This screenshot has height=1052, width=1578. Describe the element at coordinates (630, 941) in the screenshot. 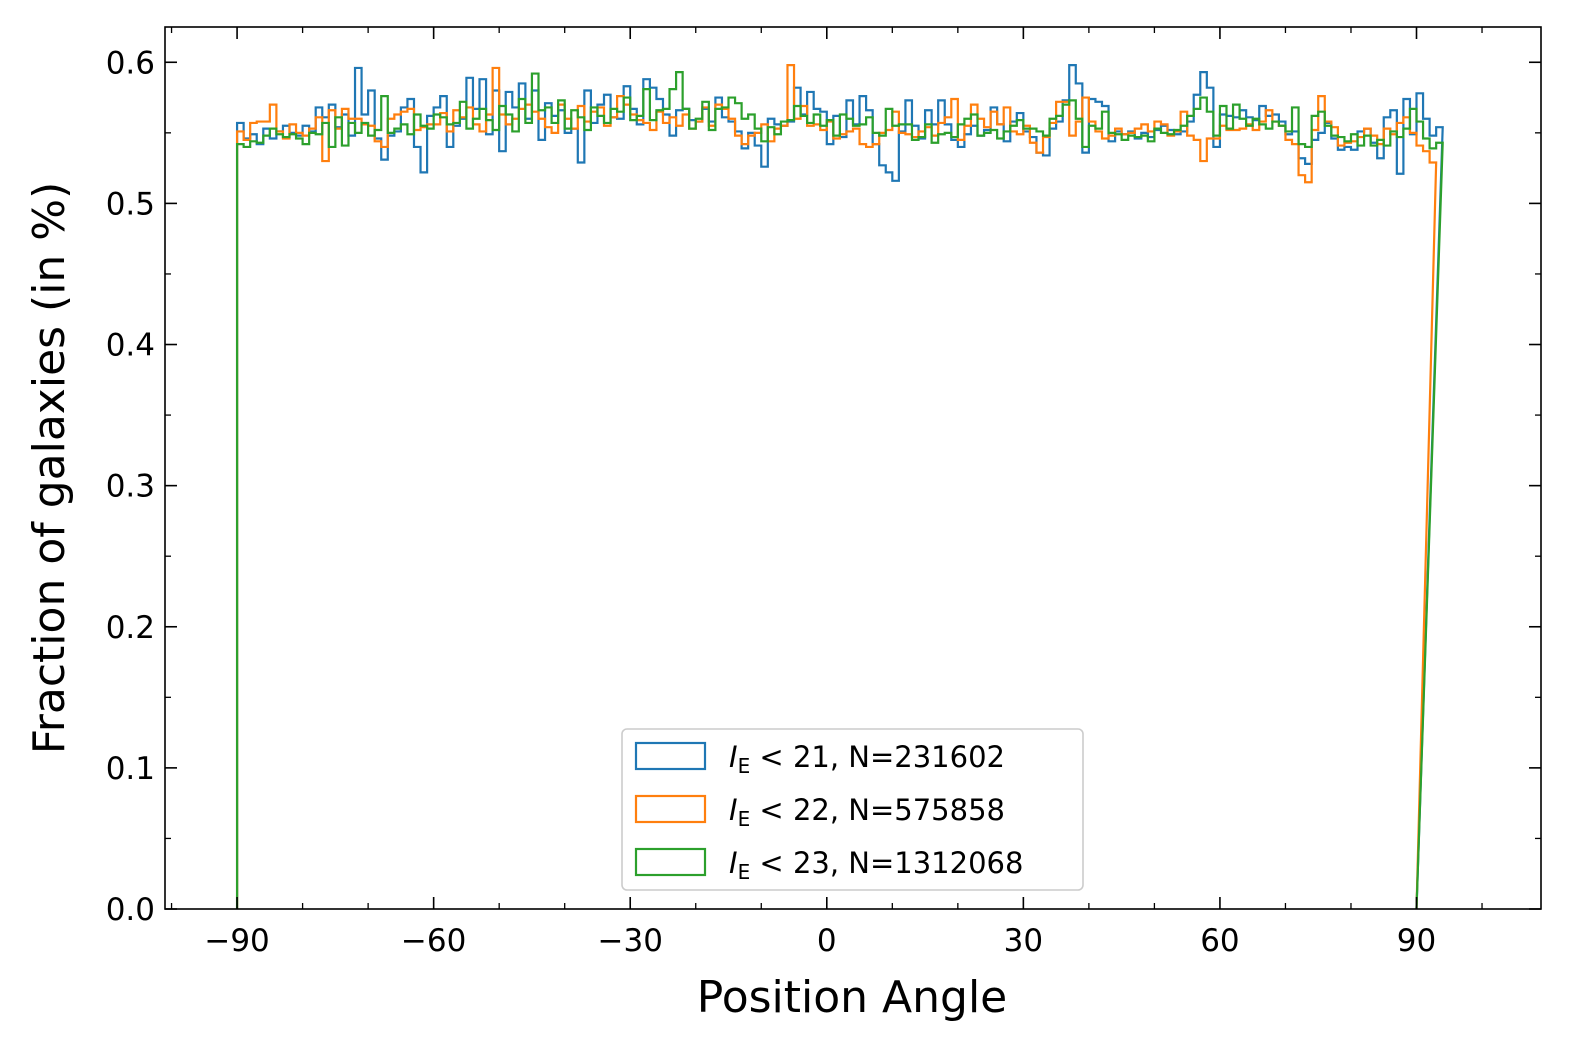

I see `x-tick-label: −30` at that location.